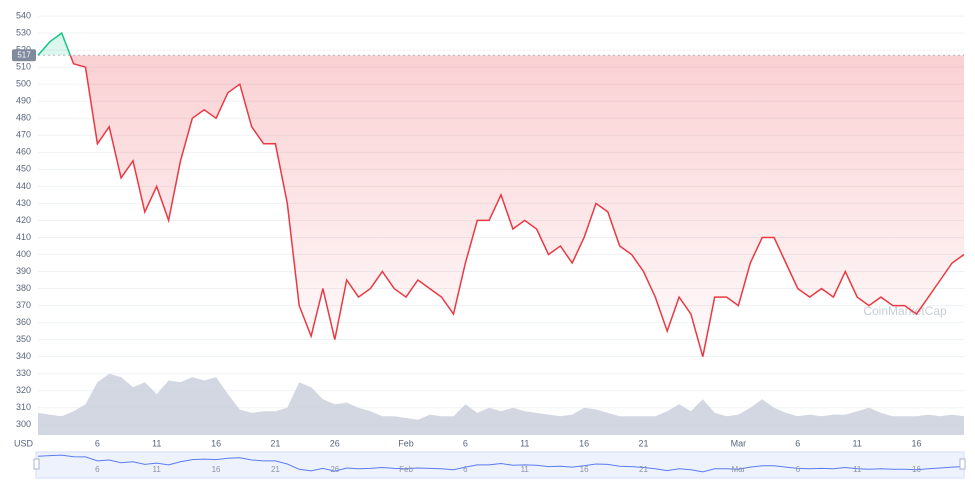  I want to click on y-tick-label: 350, so click(23, 339).